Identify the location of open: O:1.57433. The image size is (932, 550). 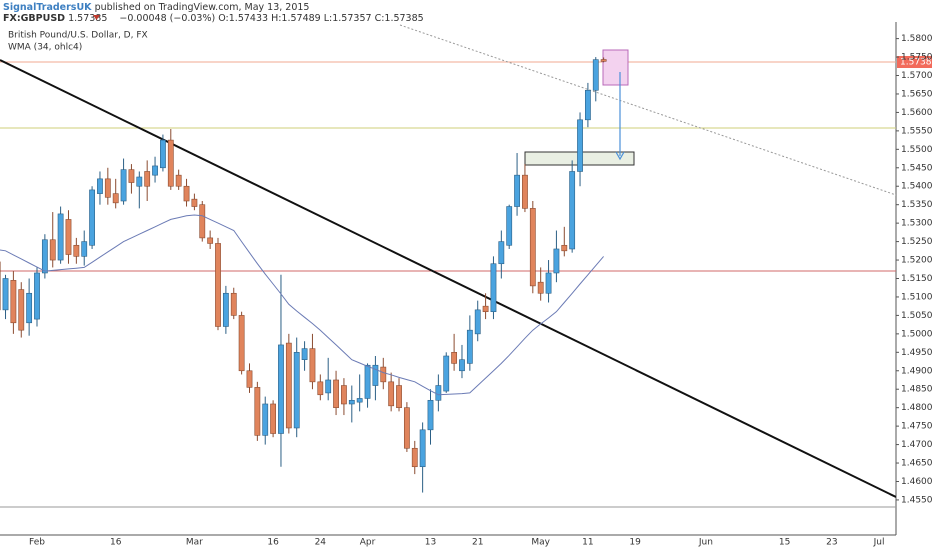
(243, 18).